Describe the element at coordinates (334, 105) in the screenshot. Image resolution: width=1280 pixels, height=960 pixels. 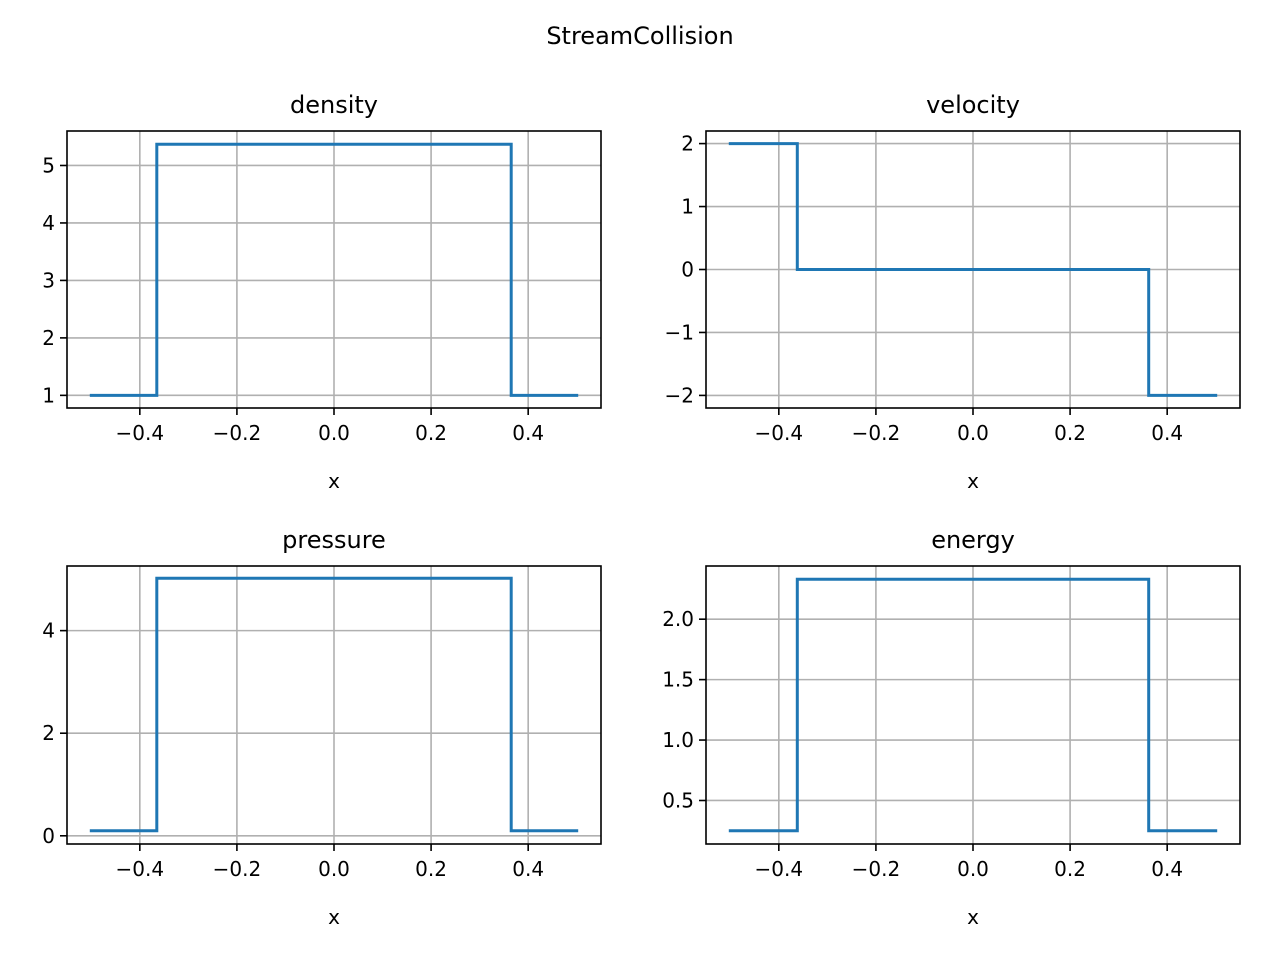
I see `density-title: density` at that location.